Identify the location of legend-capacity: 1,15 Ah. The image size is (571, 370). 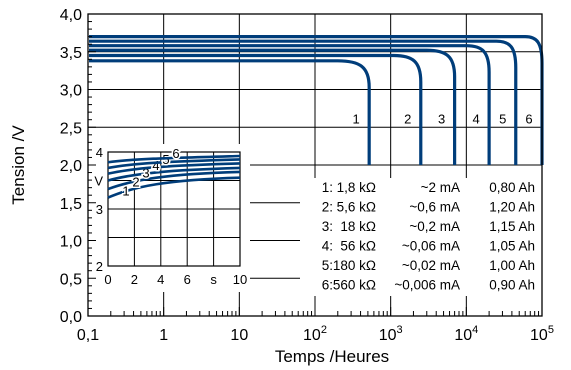
(512, 226).